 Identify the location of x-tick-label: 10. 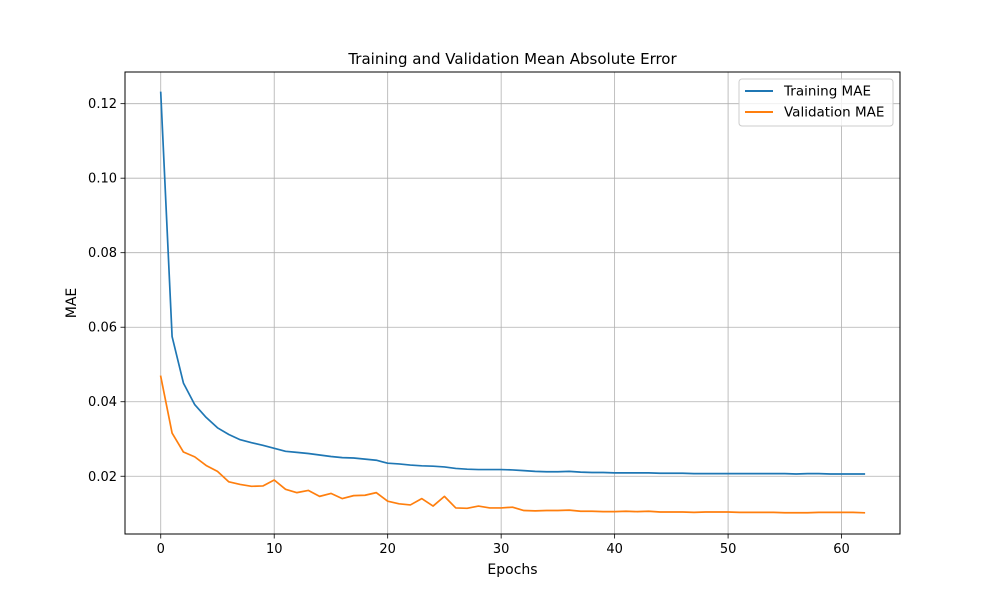
(274, 549).